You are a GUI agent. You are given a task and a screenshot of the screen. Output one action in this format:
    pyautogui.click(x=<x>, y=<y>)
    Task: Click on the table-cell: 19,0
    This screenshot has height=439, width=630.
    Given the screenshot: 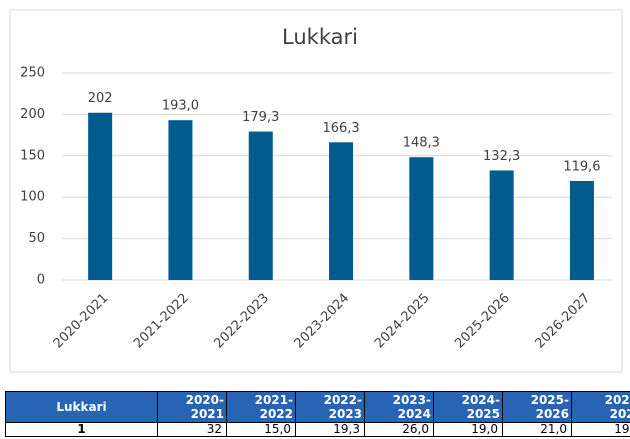 What is the action you would take?
    pyautogui.click(x=468, y=429)
    